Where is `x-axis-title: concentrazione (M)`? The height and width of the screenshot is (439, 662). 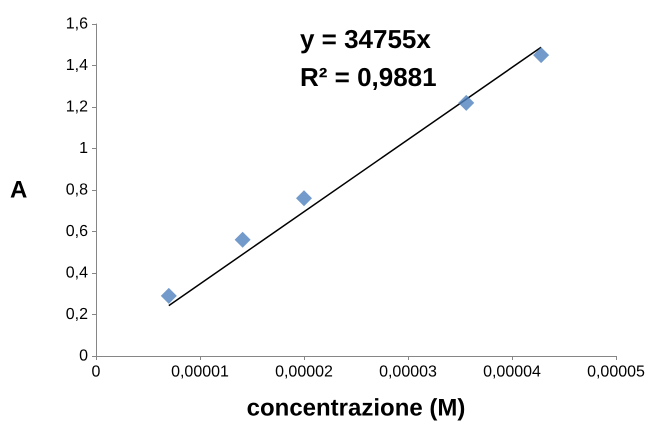 x-axis-title: concentrazione (M) is located at coordinates (356, 408).